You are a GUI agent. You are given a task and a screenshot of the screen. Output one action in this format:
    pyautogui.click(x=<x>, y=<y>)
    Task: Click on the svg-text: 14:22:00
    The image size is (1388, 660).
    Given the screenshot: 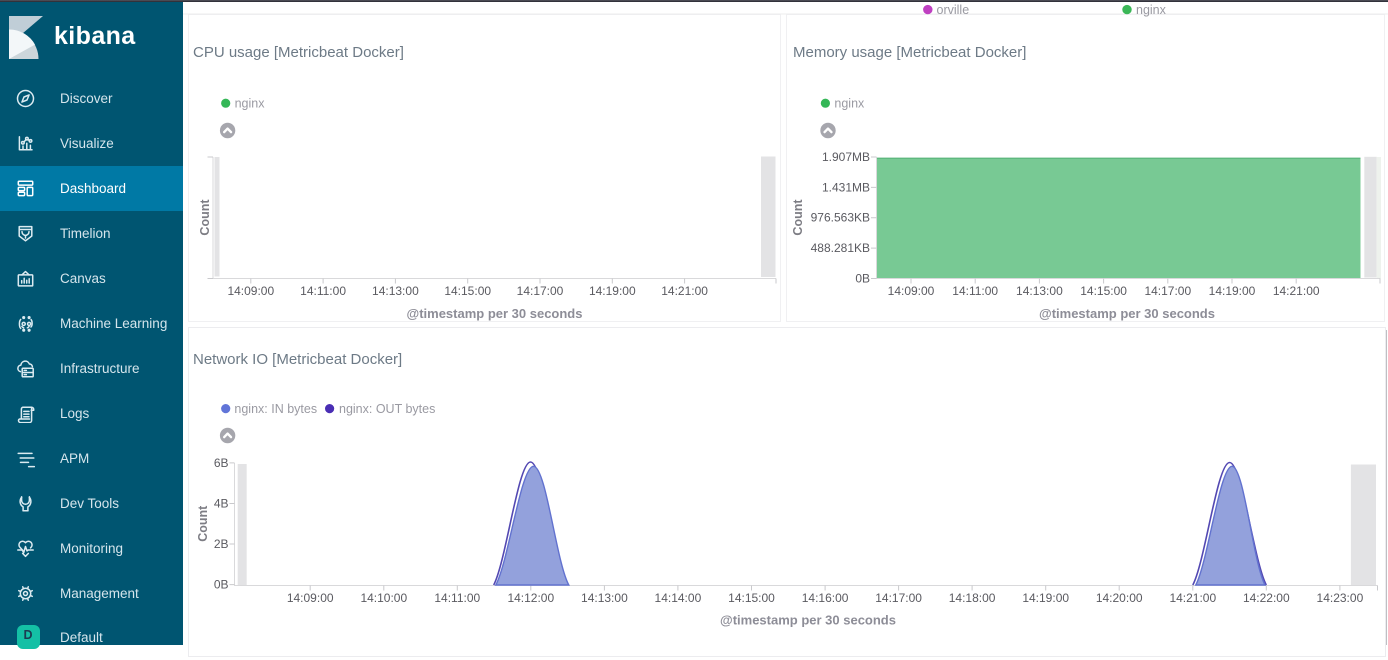 What is the action you would take?
    pyautogui.click(x=1266, y=598)
    